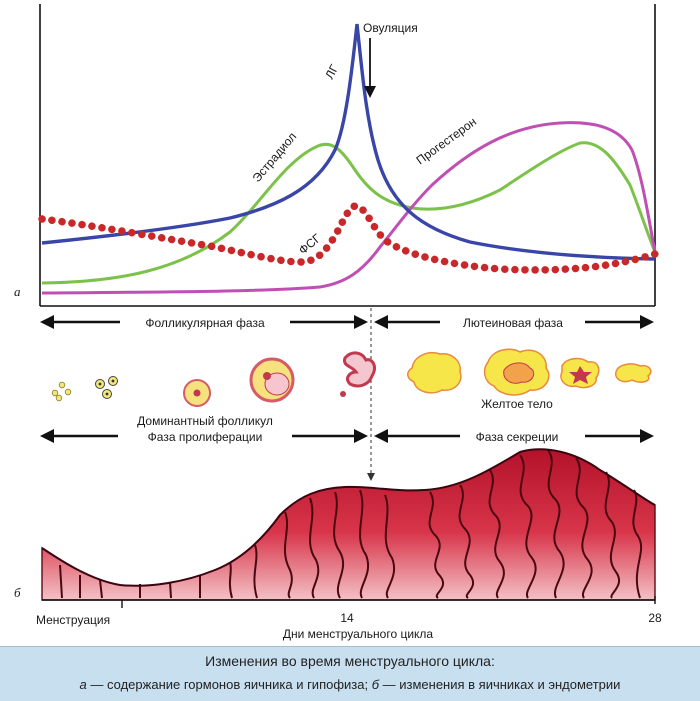 Image resolution: width=700 pixels, height=701 pixels. What do you see at coordinates (61, 391) in the screenshot?
I see `primordial-follicles` at bounding box center [61, 391].